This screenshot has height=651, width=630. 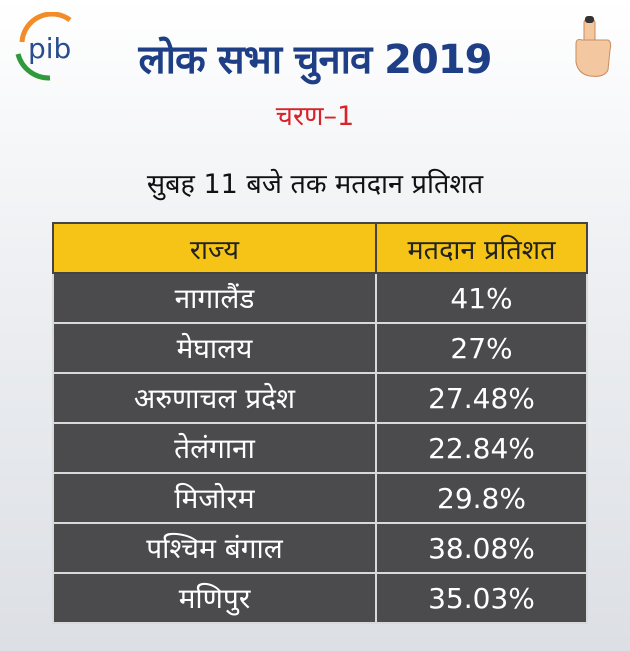 I want to click on state-cell: पश्चिम बंगाल, so click(x=214, y=548).